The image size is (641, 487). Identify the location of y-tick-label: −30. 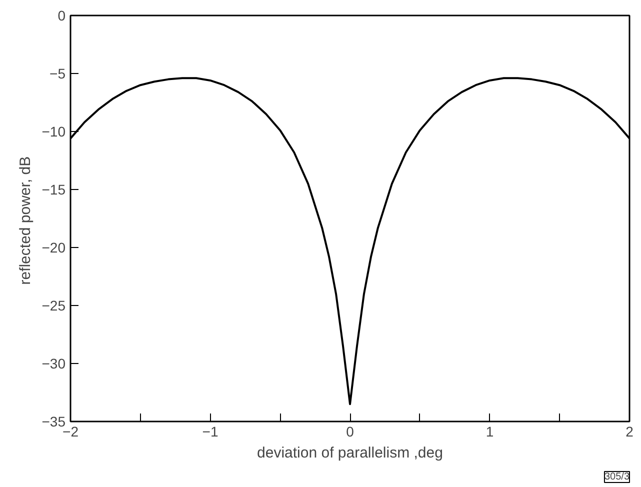
(54, 364).